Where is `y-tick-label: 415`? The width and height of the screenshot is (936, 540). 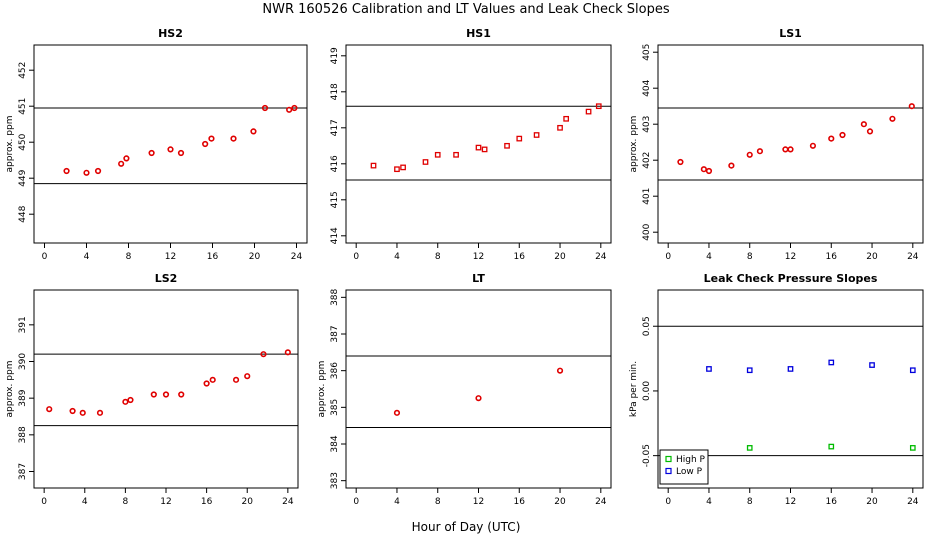 y-tick-label: 415 is located at coordinates (335, 199).